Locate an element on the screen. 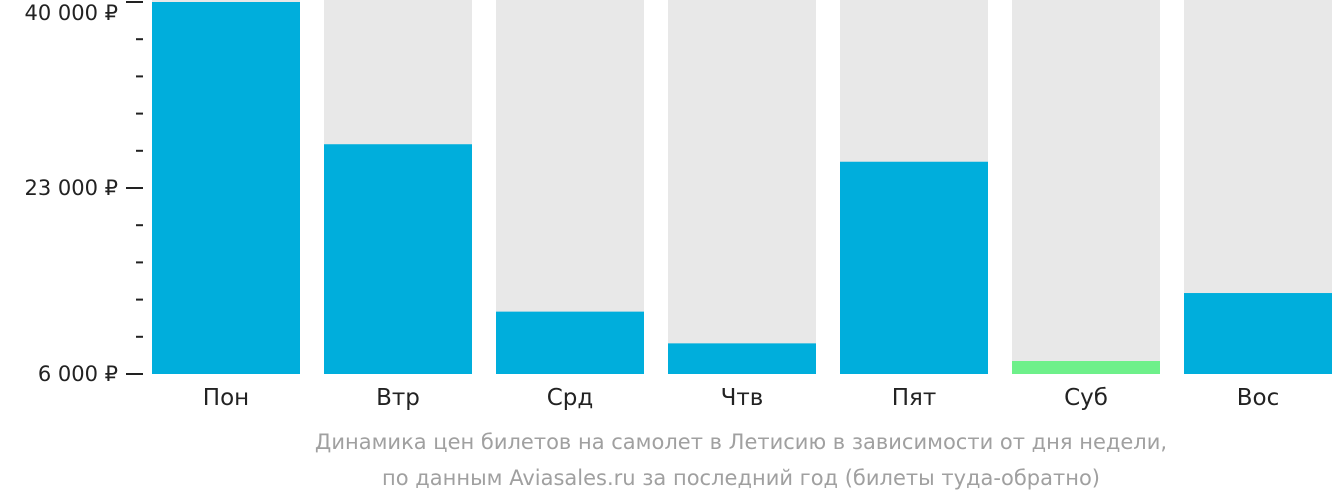  y-tick-label-2: 6 000 ₽ is located at coordinates (78, 374).